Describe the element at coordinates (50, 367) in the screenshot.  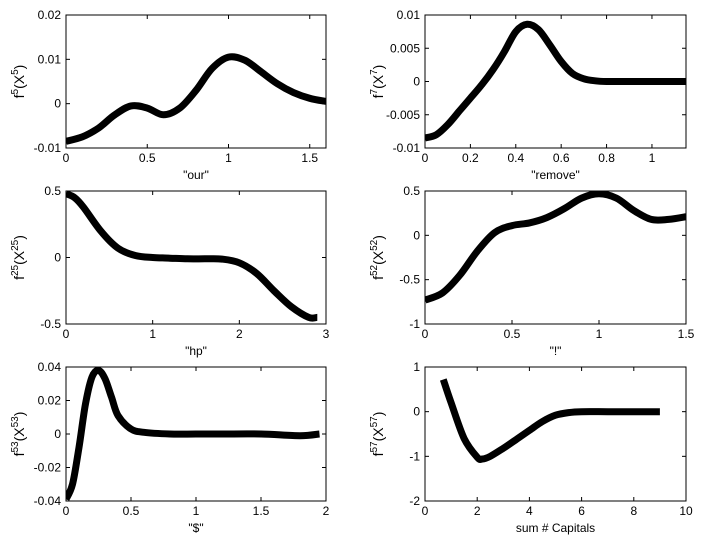
I see `y-tick-label: 0.04` at that location.